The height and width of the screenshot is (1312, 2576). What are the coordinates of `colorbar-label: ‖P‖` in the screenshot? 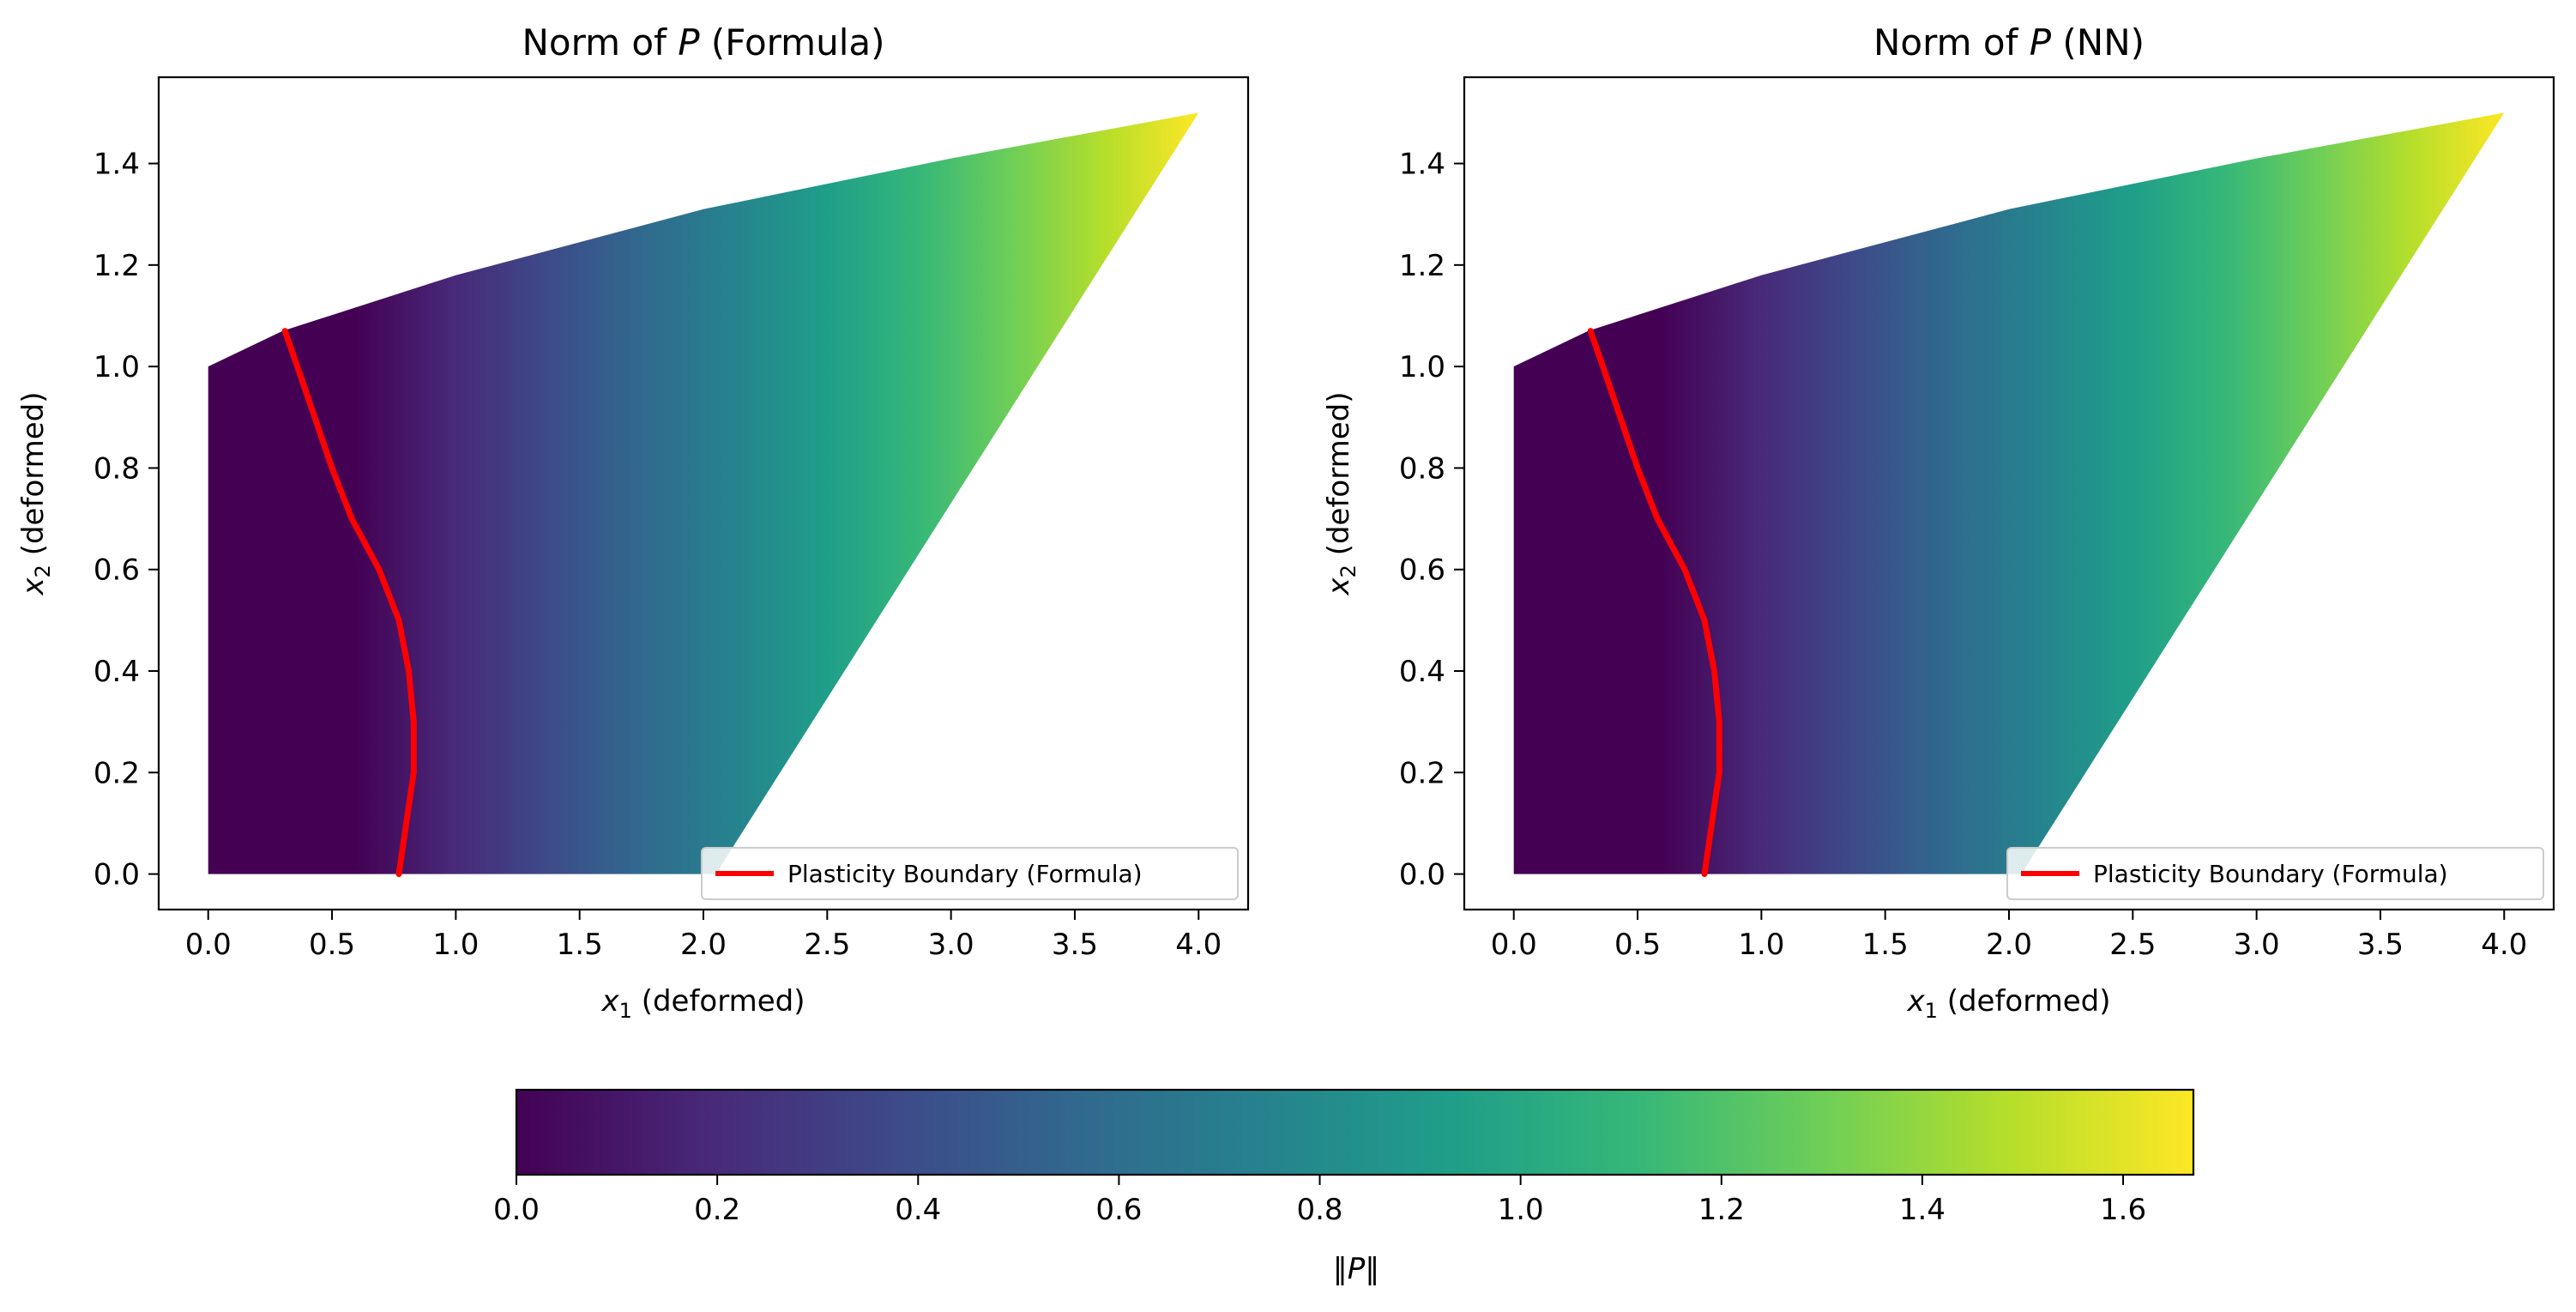 It's located at (1356, 1269).